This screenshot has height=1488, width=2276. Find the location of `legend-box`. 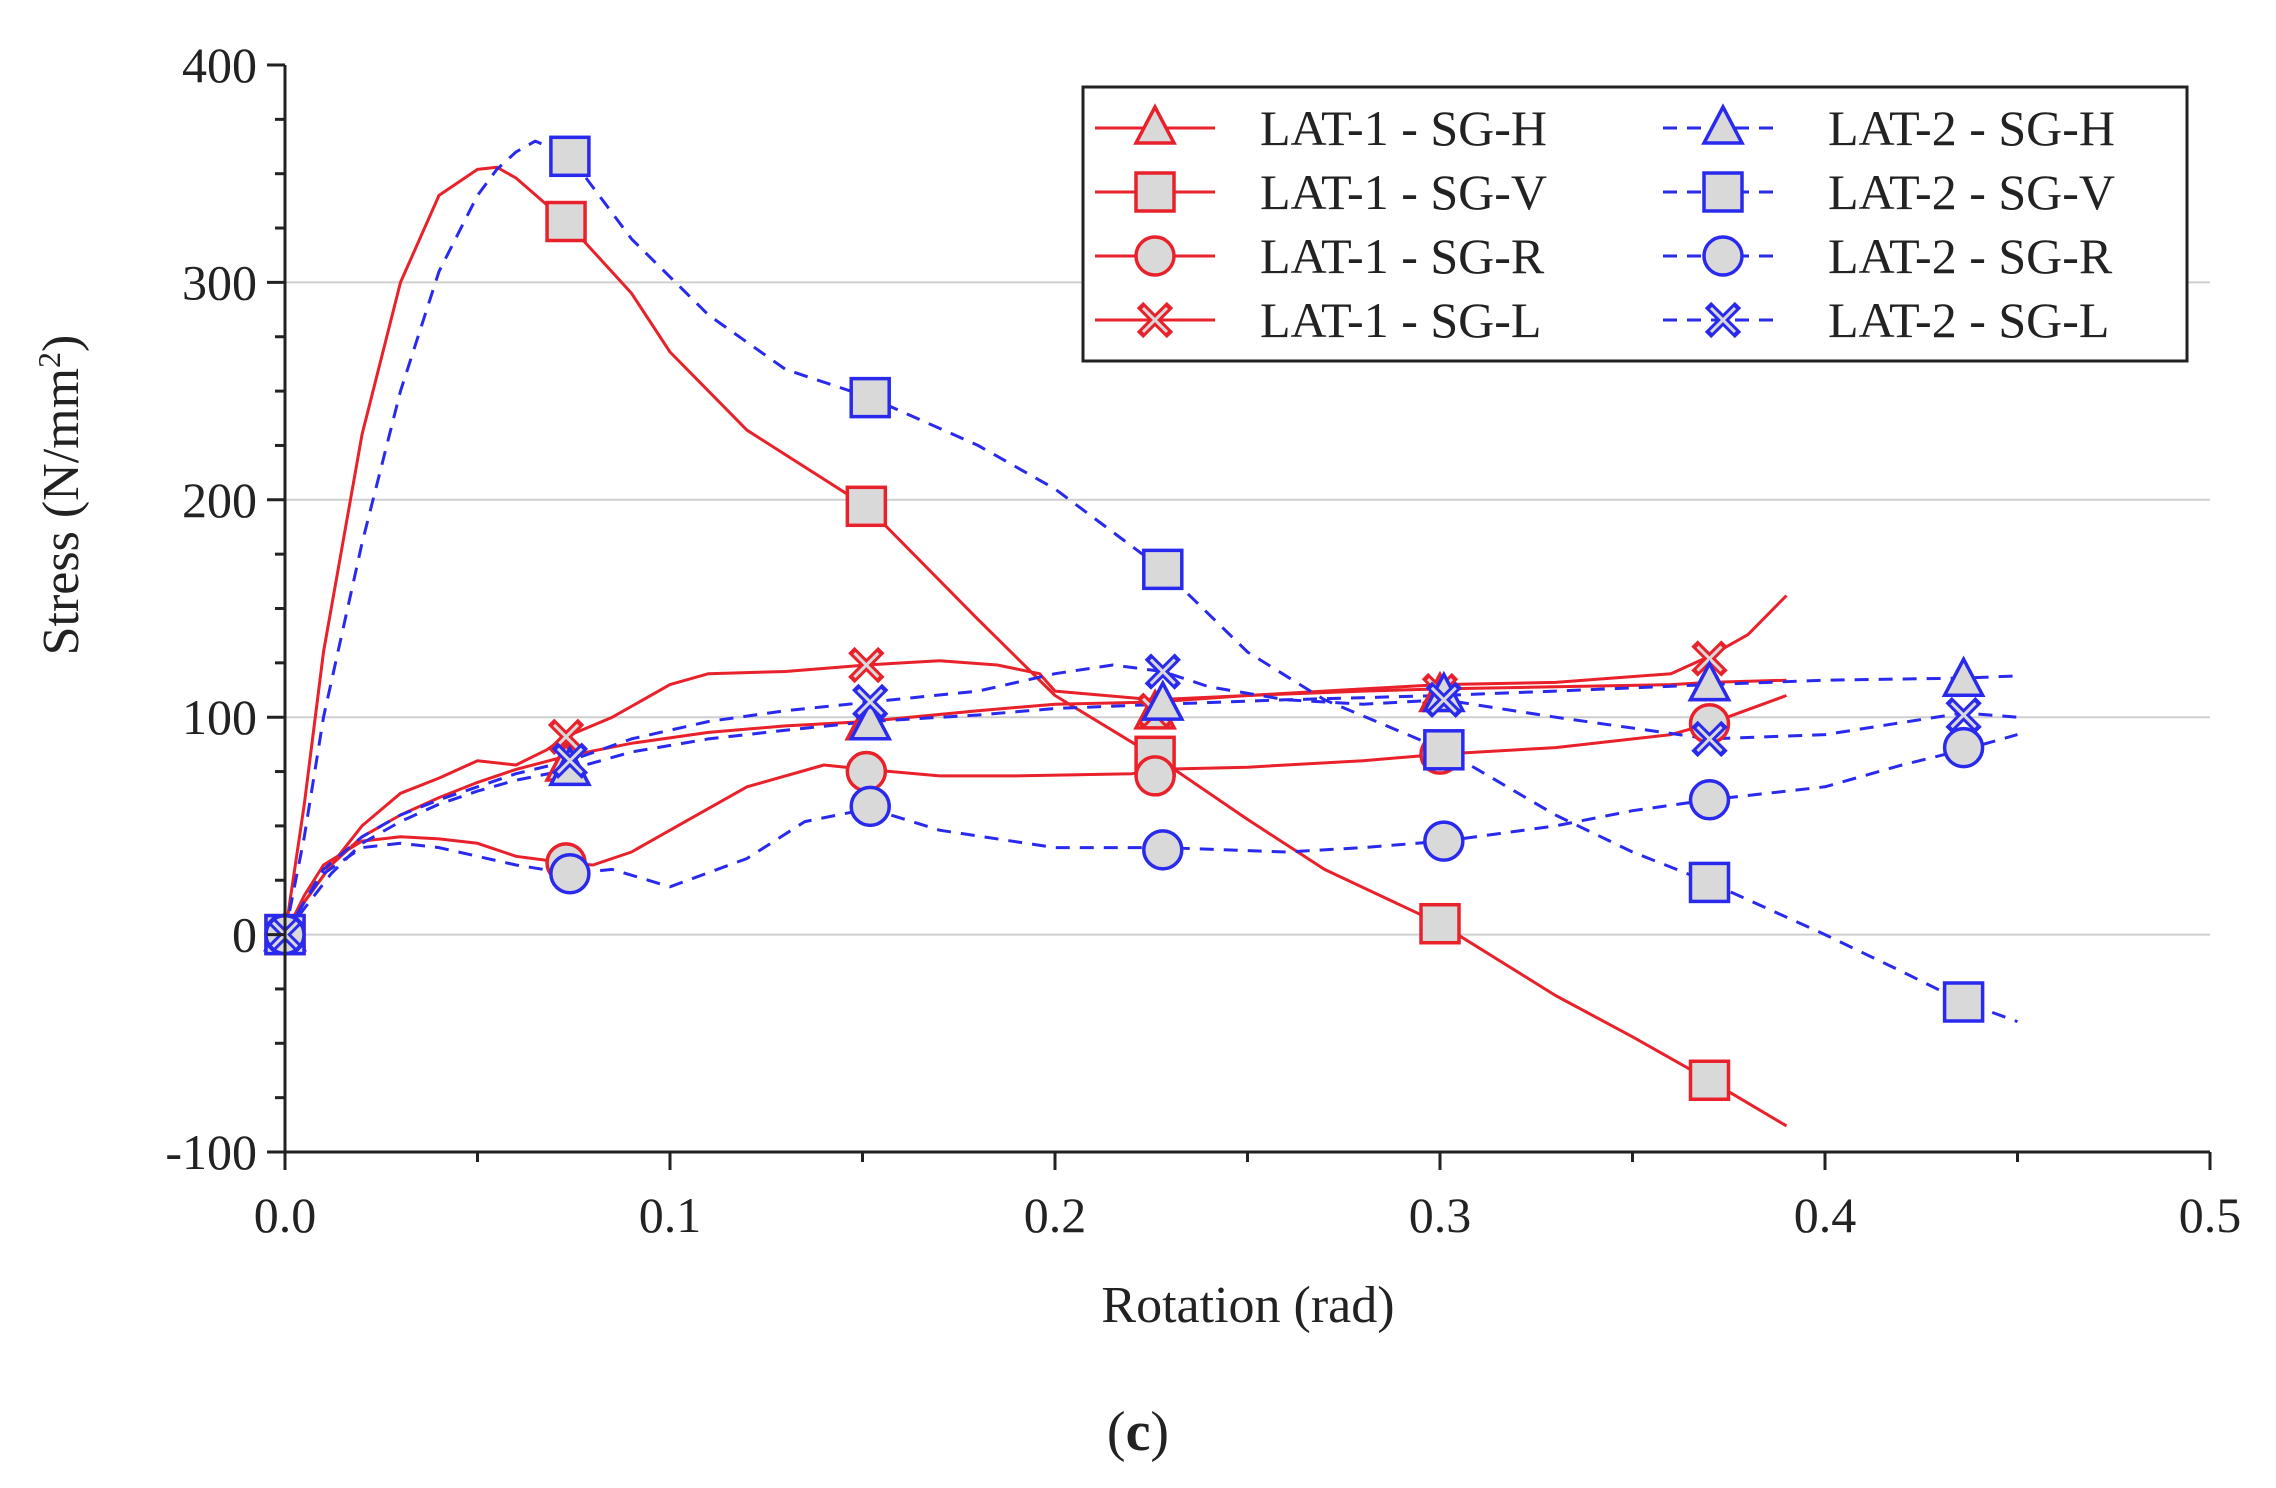

legend-box is located at coordinates (1635, 224).